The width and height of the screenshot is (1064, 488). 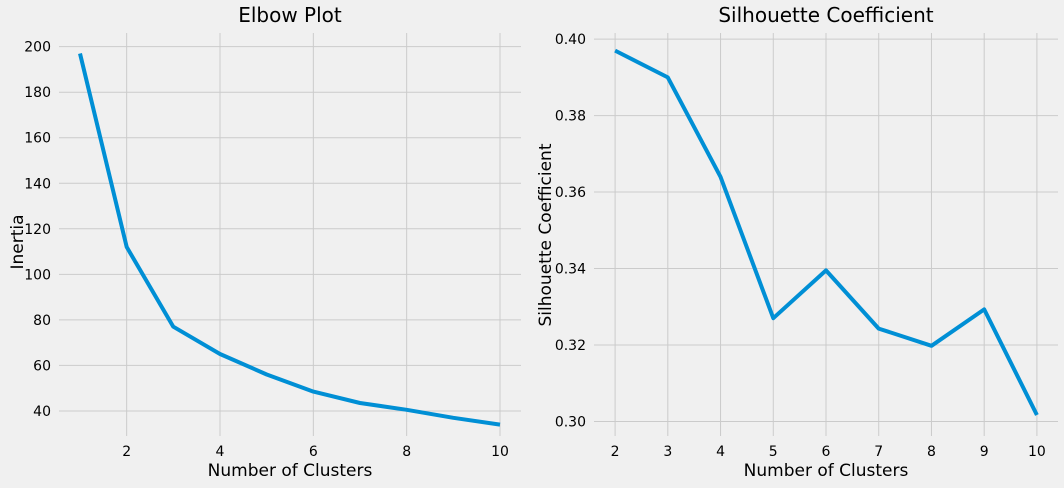 I want to click on silhouette-plot-x-axis-label: Number of Clusters, so click(x=826, y=471).